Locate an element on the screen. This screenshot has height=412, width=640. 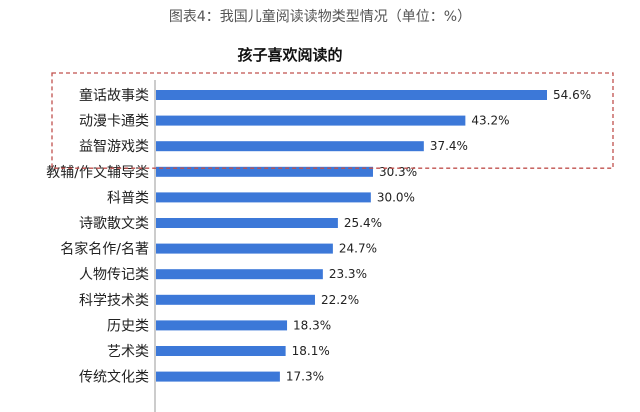
category-label: 诗歌散文类 is located at coordinates (114, 224).